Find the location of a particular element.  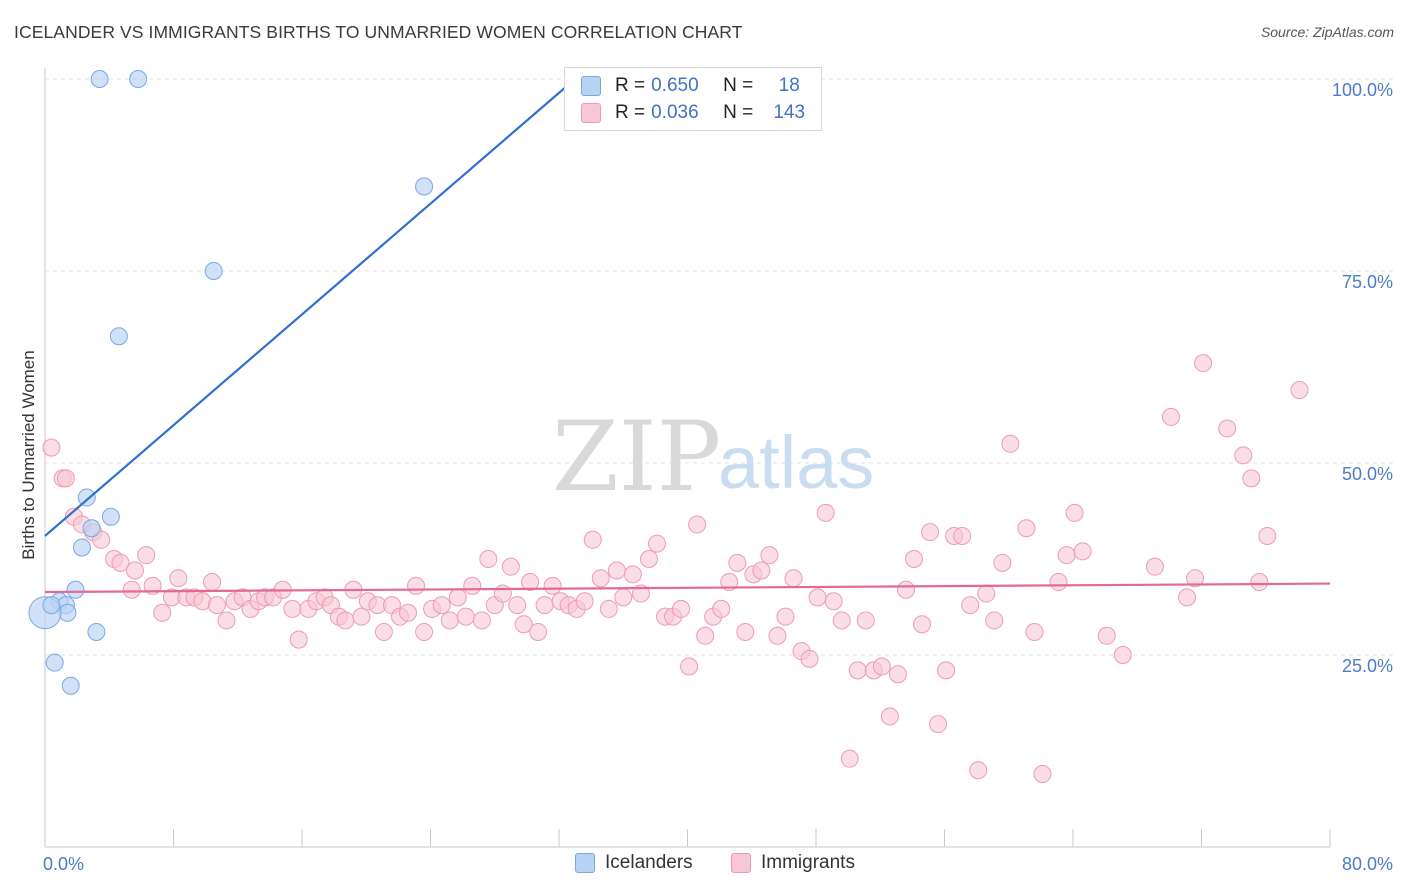

legend-label: Icelanders is located at coordinates (649, 862).